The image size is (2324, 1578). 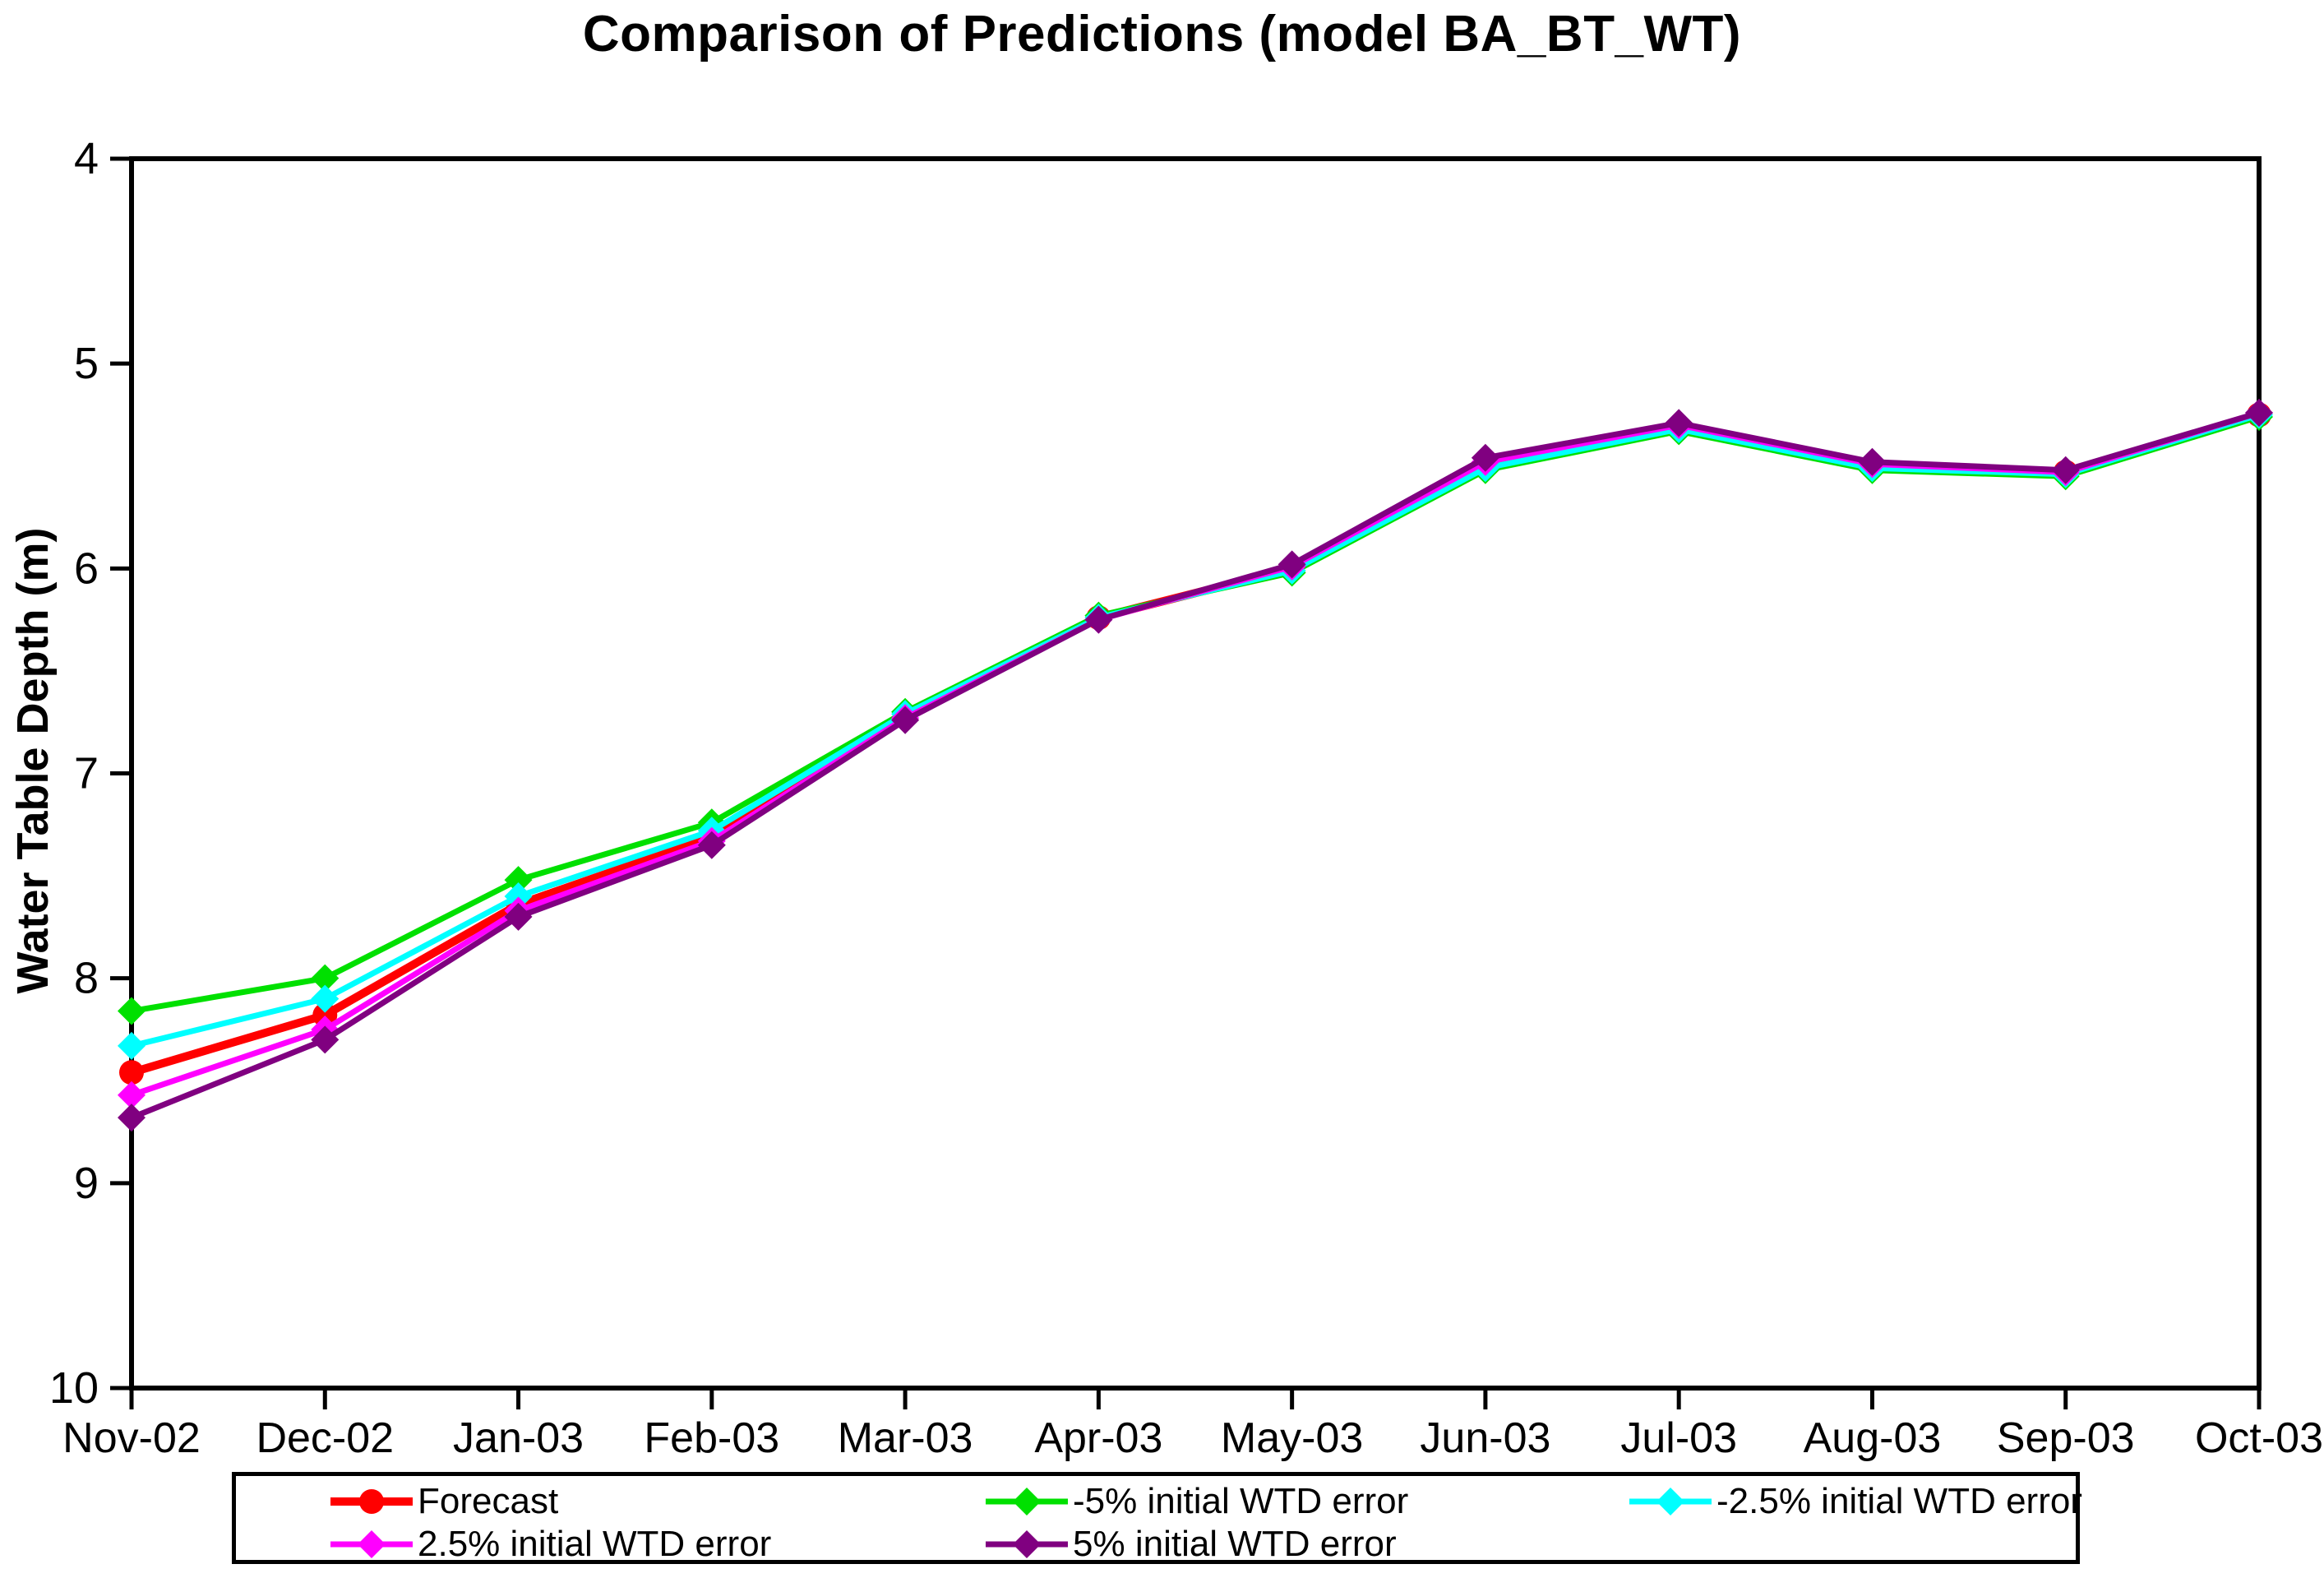 I want to click on y-tick-label: 10, so click(x=74, y=1388).